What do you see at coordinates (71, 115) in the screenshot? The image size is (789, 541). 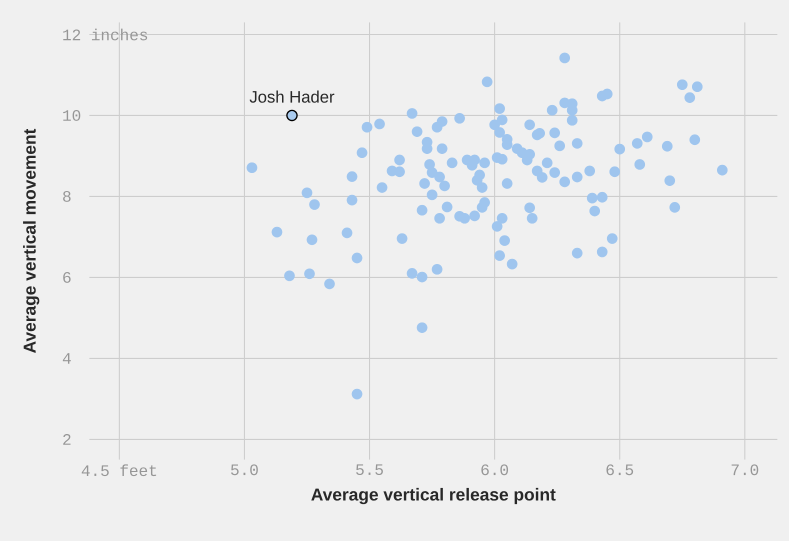 I see `y-tick-label: 10` at bounding box center [71, 115].